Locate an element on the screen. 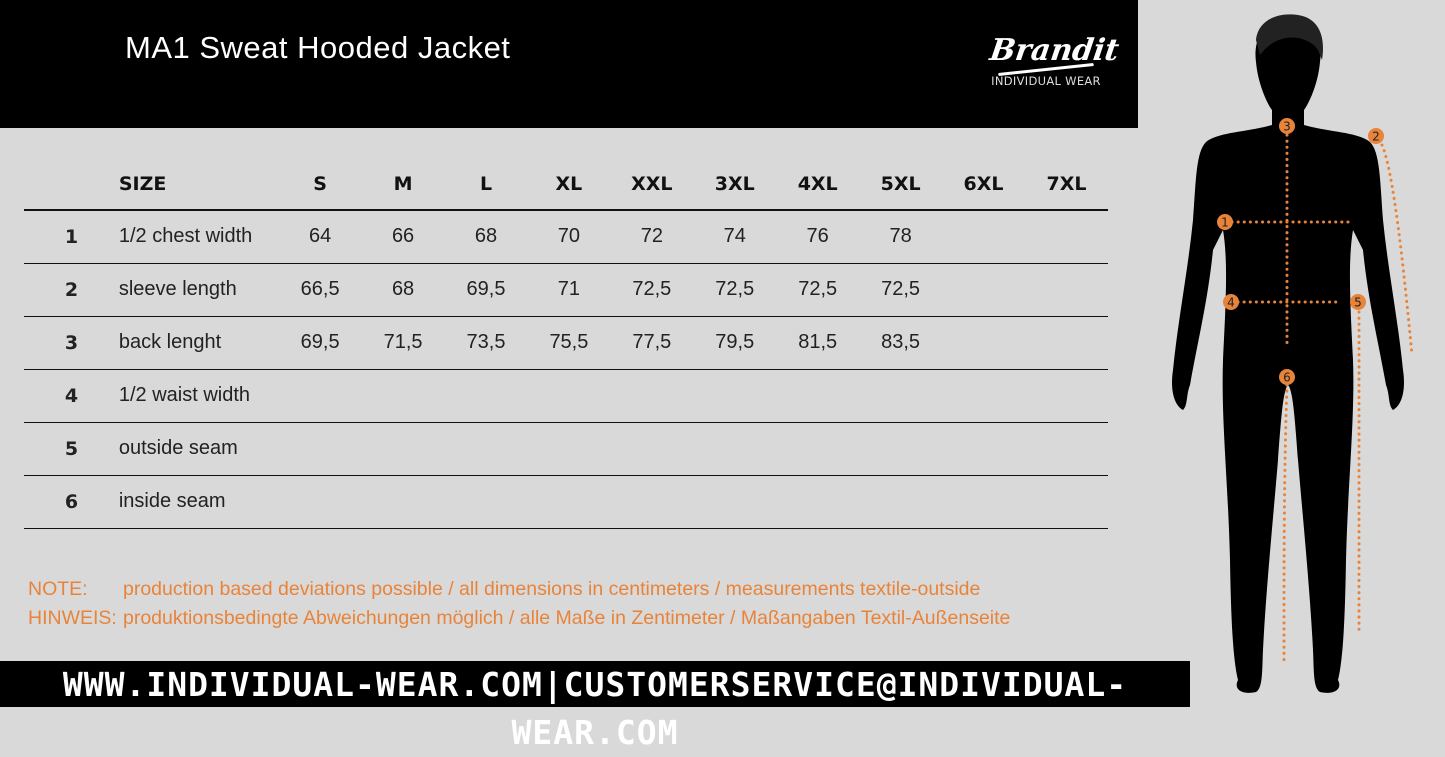 This screenshot has height=757, width=1445. row-label: inside seam is located at coordinates (198, 502).